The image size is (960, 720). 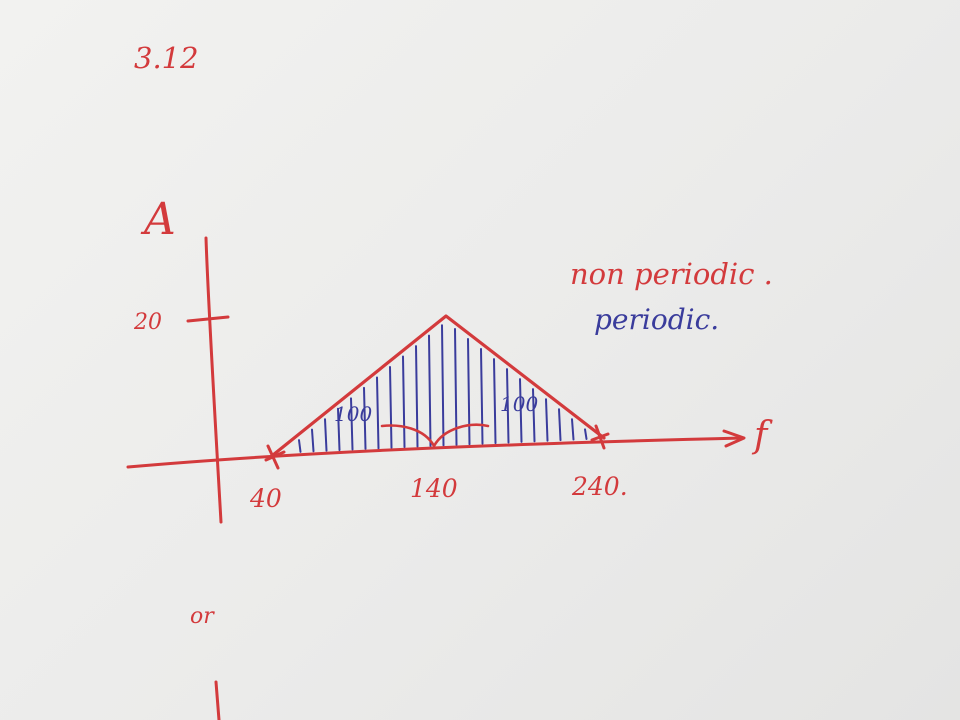 What do you see at coordinates (160, 219) in the screenshot?
I see `amplitude-axis-label: A` at bounding box center [160, 219].